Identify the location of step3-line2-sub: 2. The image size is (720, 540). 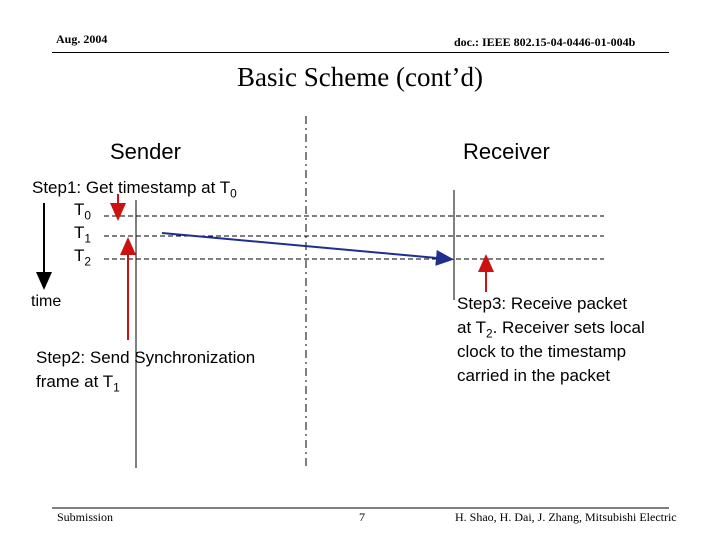
(489, 333).